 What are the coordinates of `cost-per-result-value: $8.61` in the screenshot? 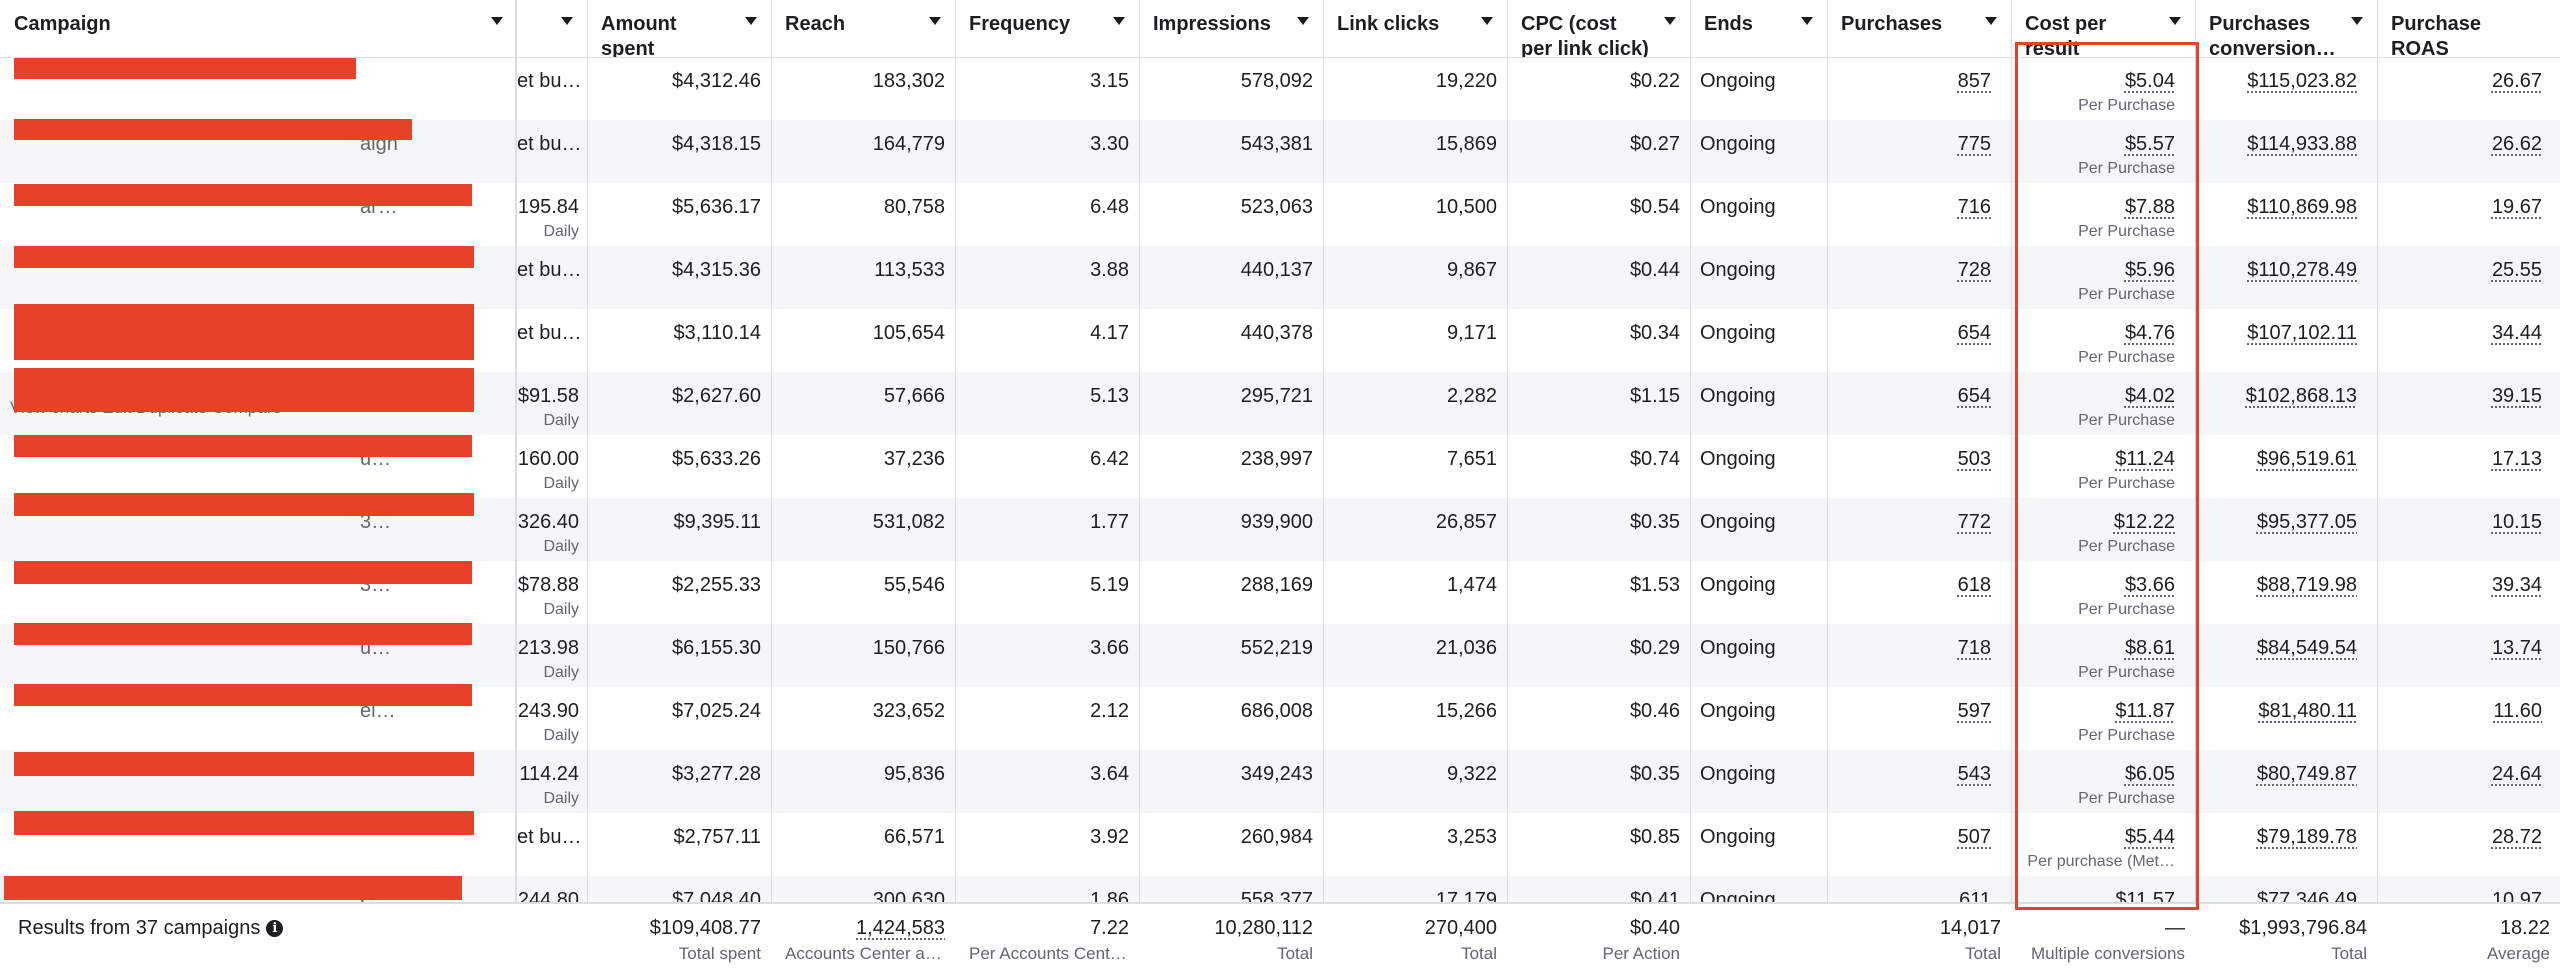 It's located at (2149, 648).